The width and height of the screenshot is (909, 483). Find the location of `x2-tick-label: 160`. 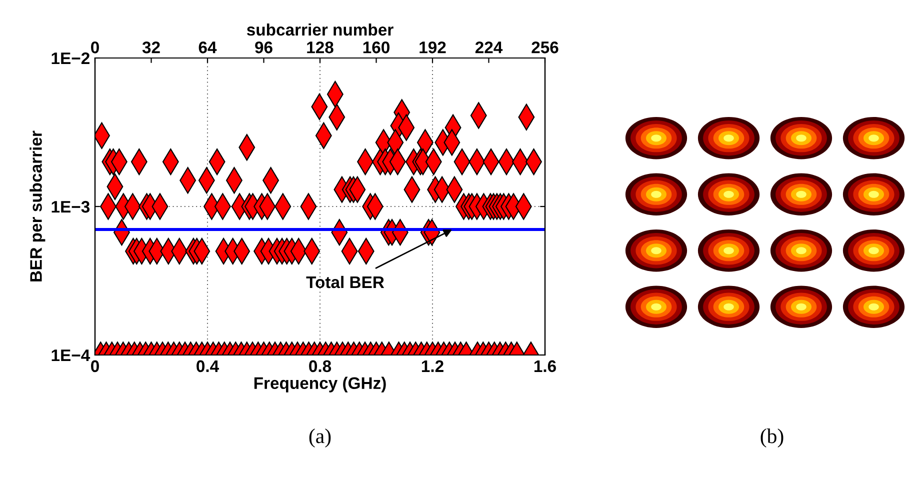

x2-tick-label: 160 is located at coordinates (376, 48).